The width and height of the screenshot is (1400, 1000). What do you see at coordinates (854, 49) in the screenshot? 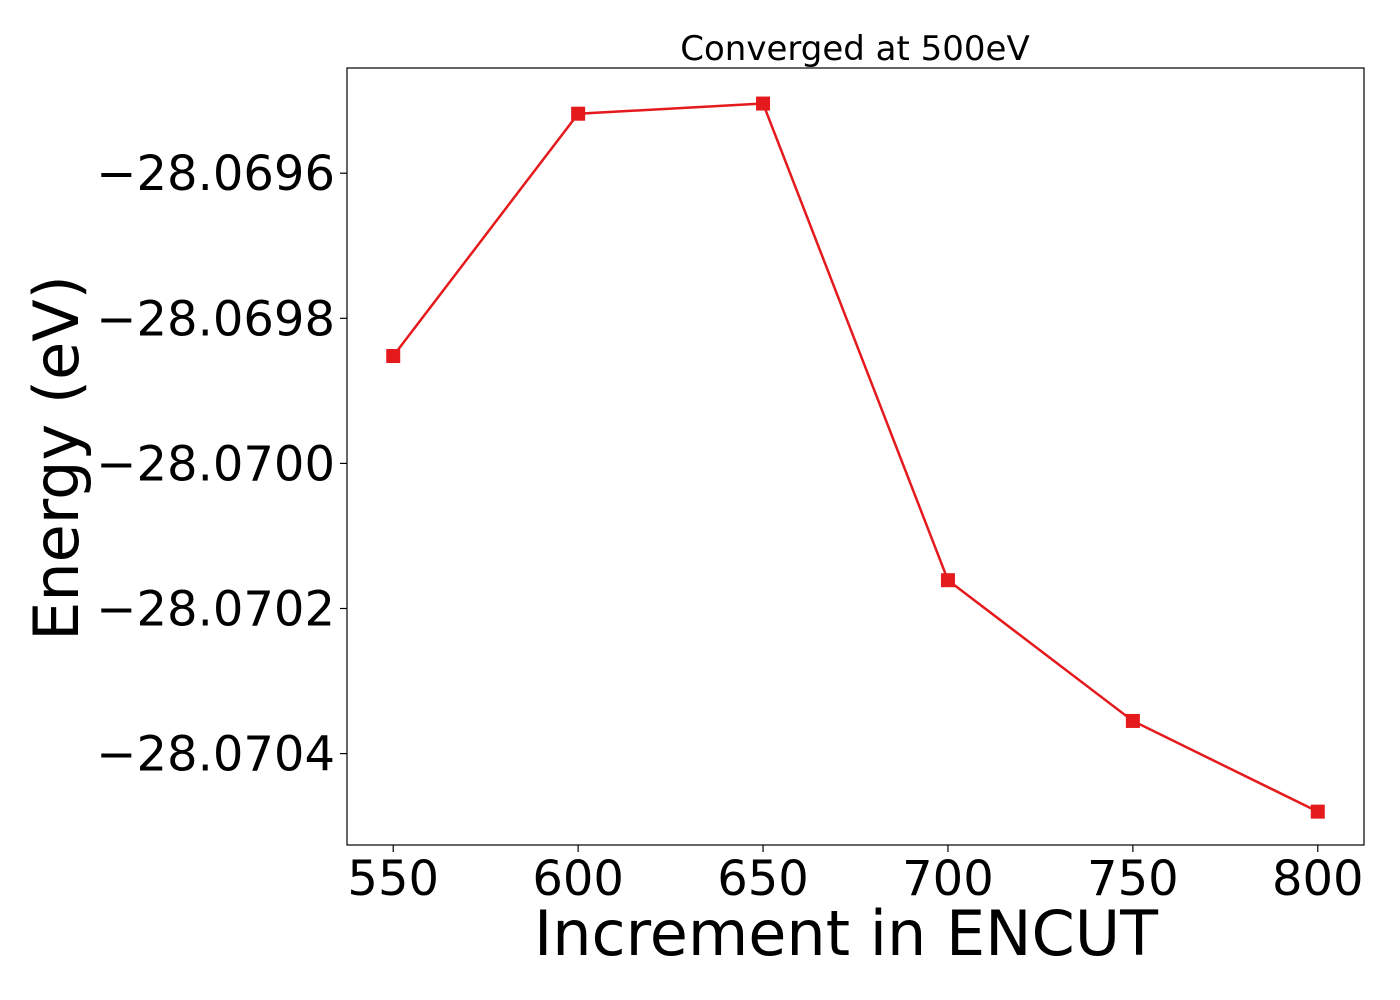
I see `chart-title: Converged at 500eV` at bounding box center [854, 49].